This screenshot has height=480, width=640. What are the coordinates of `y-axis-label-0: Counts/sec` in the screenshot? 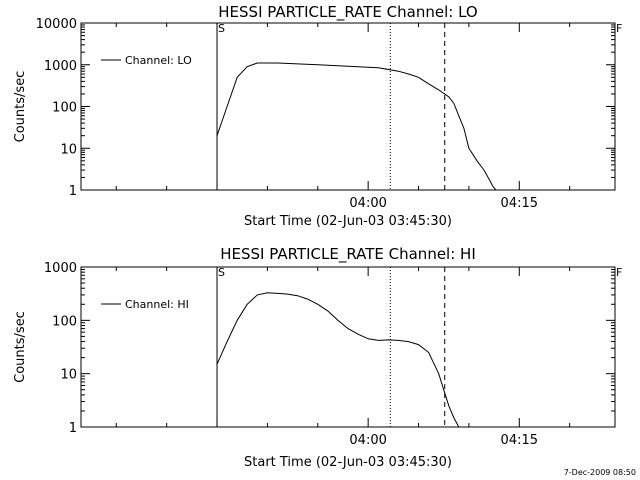 It's located at (20, 107).